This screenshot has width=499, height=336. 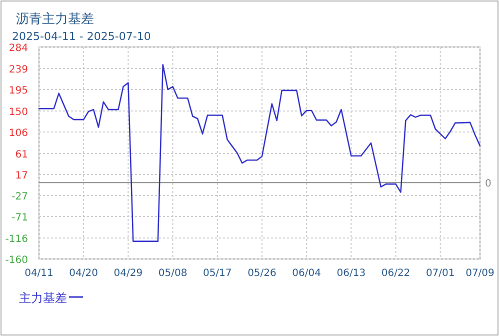 What do you see at coordinates (351, 273) in the screenshot?
I see `x-tick-label: 06/13` at bounding box center [351, 273].